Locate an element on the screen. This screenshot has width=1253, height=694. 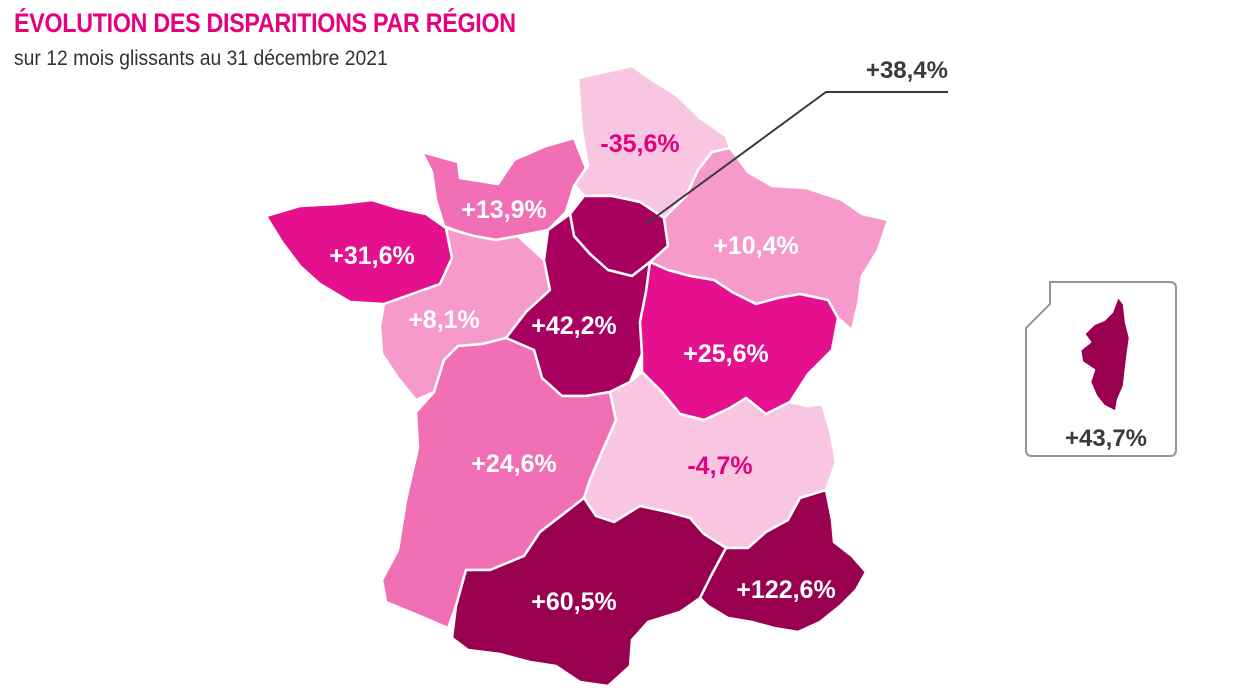
region-bourgogne-franche-comte is located at coordinates (739, 341).